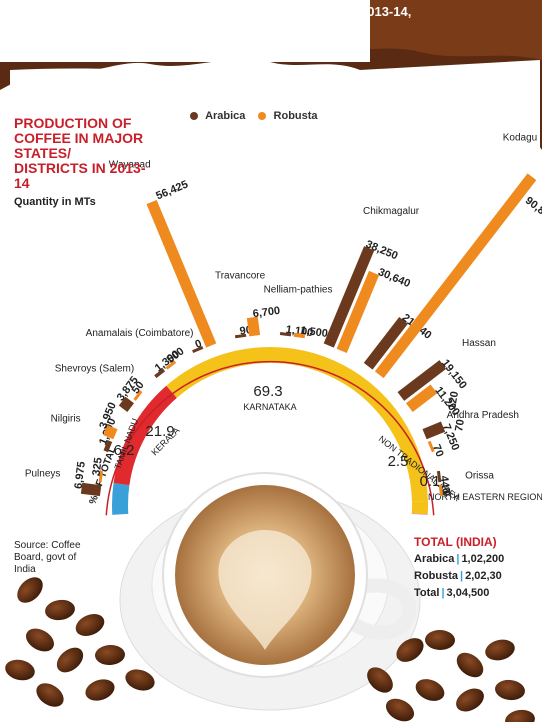  What do you see at coordinates (240, 276) in the screenshot?
I see `district-label: Travancore` at bounding box center [240, 276].